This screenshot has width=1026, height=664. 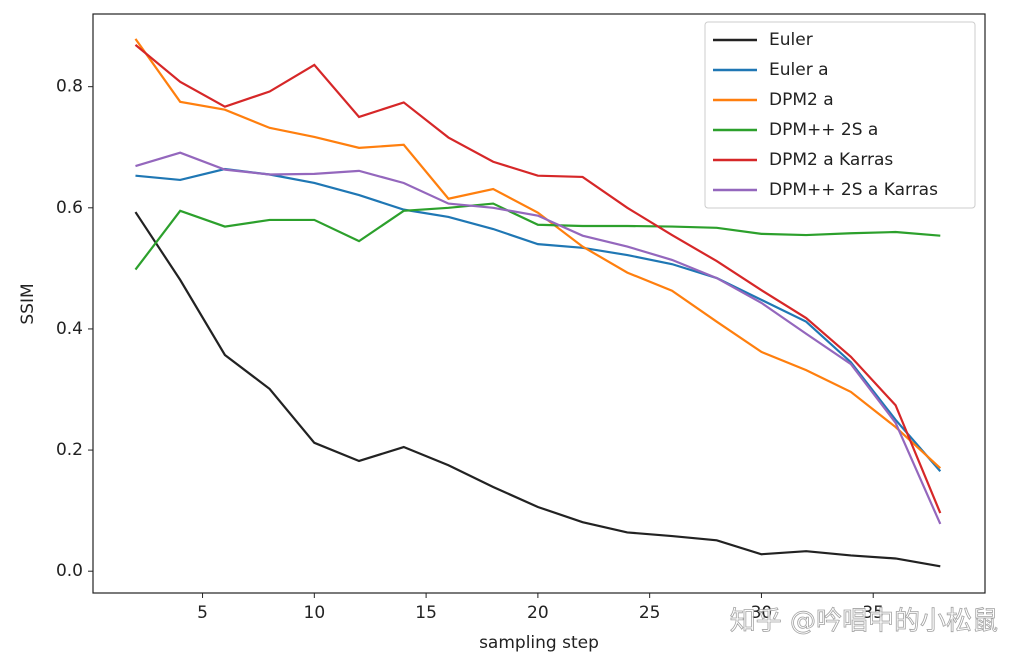 What do you see at coordinates (801, 100) in the screenshot?
I see `legend-label: DPM2 a` at bounding box center [801, 100].